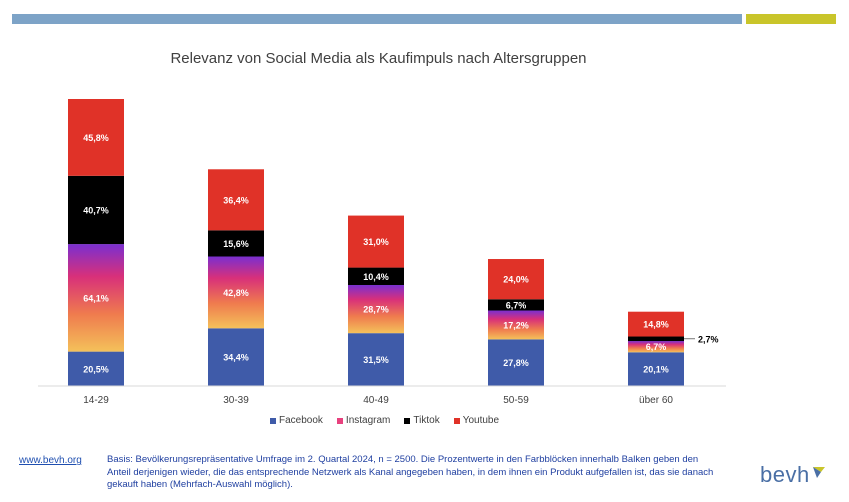 The width and height of the screenshot is (849, 502). What do you see at coordinates (791, 19) in the screenshot?
I see `header-stripe-yellow` at bounding box center [791, 19].